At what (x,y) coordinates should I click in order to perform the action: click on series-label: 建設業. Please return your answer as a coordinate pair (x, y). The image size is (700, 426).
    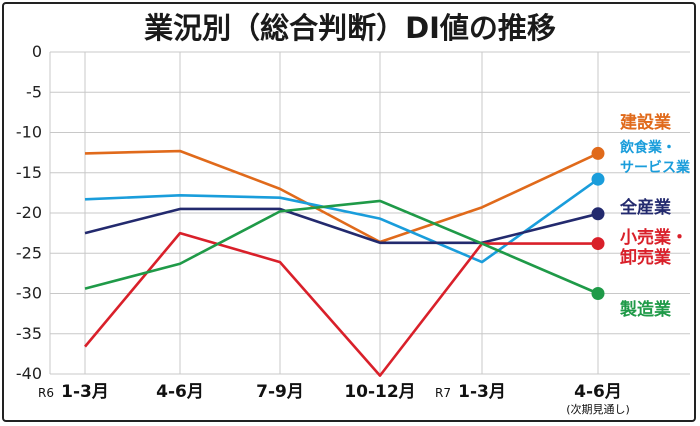
    Looking at the image, I should click on (645, 122).